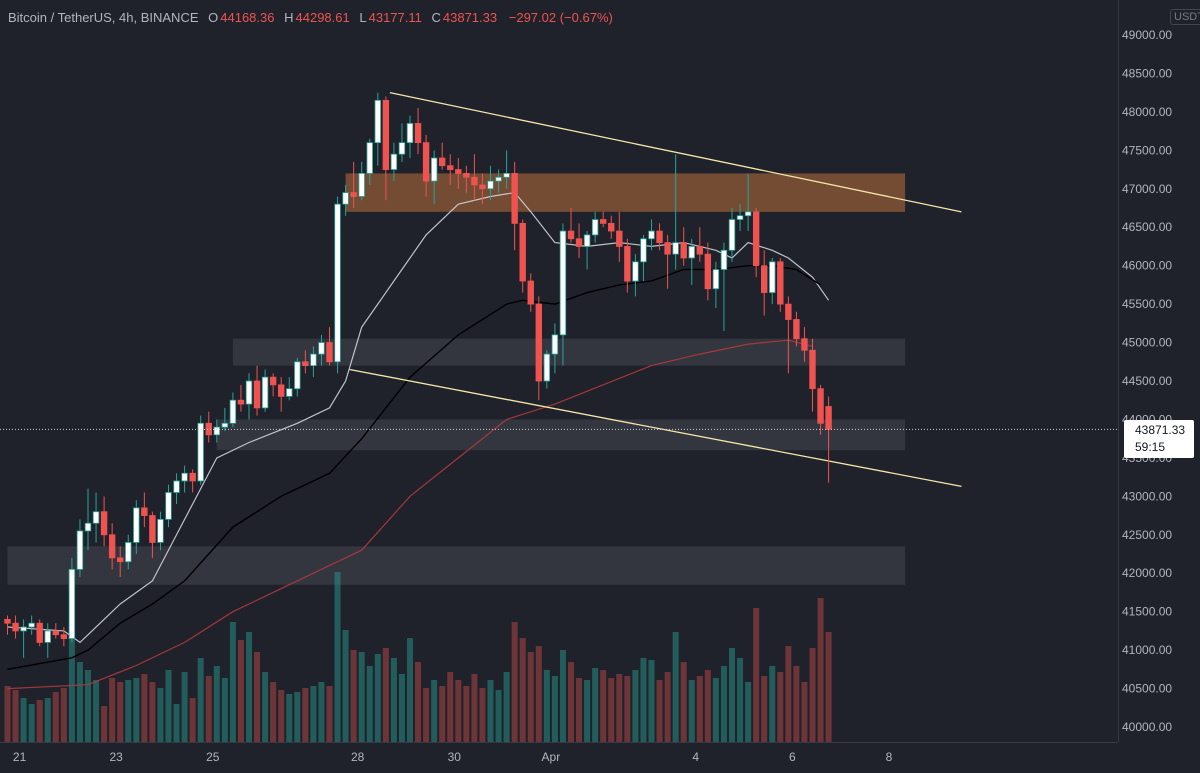  I want to click on time-axis: 21 23 25 28 30 Apr 4 6 8, so click(453, 757).